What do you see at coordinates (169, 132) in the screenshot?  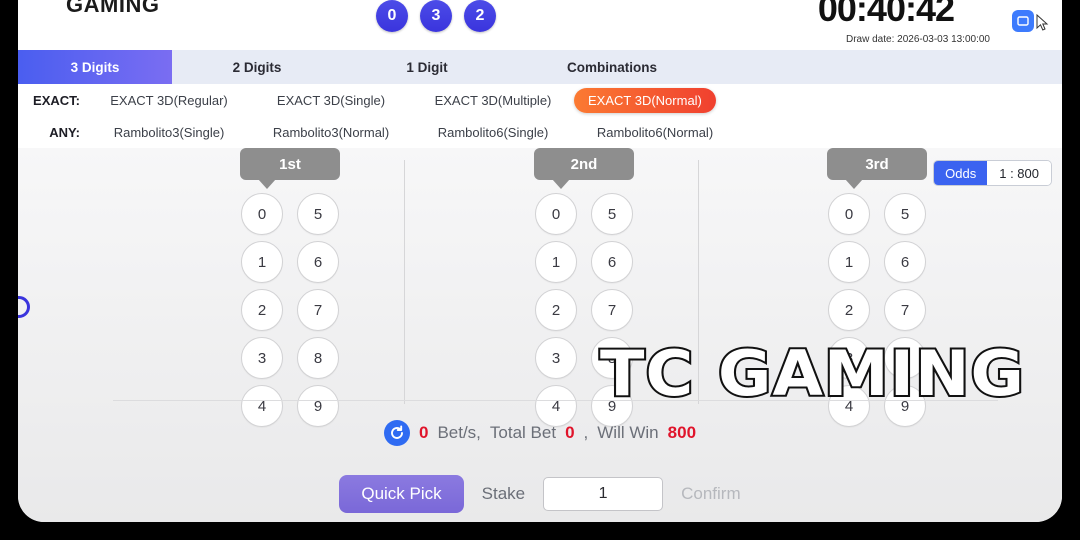 I see `bet-option-rambolito3-single: Rambolito3(Single)` at bounding box center [169, 132].